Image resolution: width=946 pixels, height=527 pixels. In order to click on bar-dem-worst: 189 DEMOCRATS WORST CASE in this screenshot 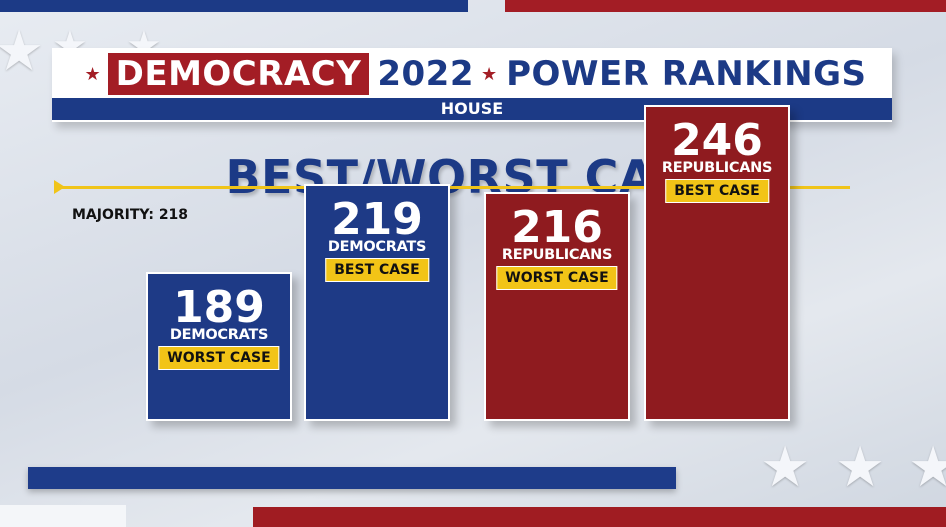, I will do `click(219, 346)`.